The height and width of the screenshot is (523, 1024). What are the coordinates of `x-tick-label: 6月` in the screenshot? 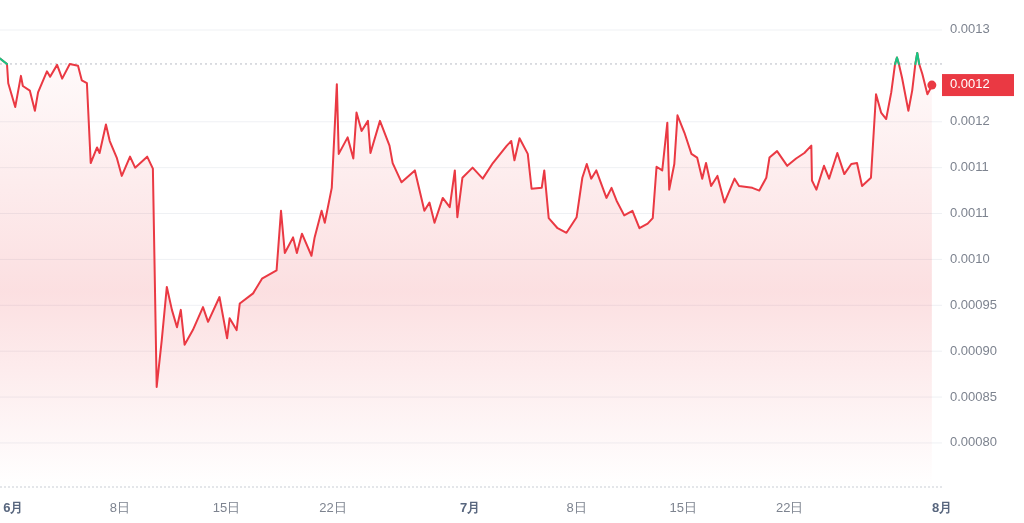 It's located at (13, 508).